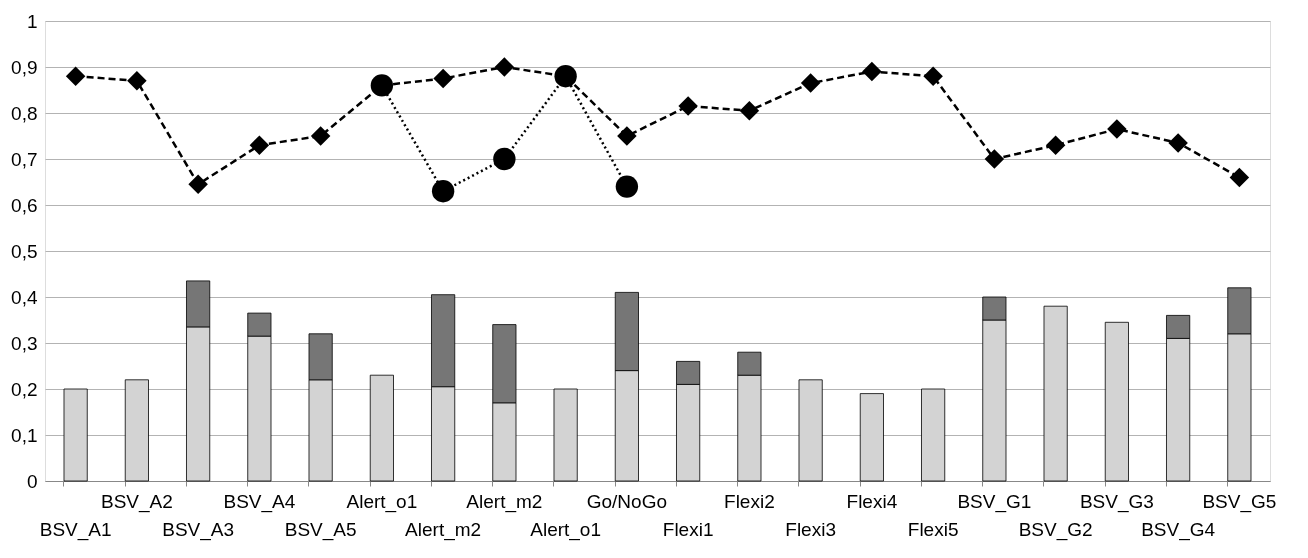 The width and height of the screenshot is (1308, 558). I want to click on y-tick-label: 0,7, so click(24, 159).